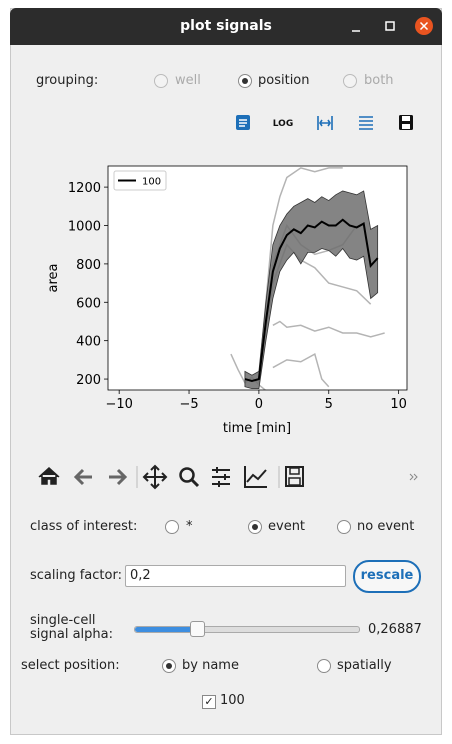  I want to click on radio-label: both, so click(379, 80).